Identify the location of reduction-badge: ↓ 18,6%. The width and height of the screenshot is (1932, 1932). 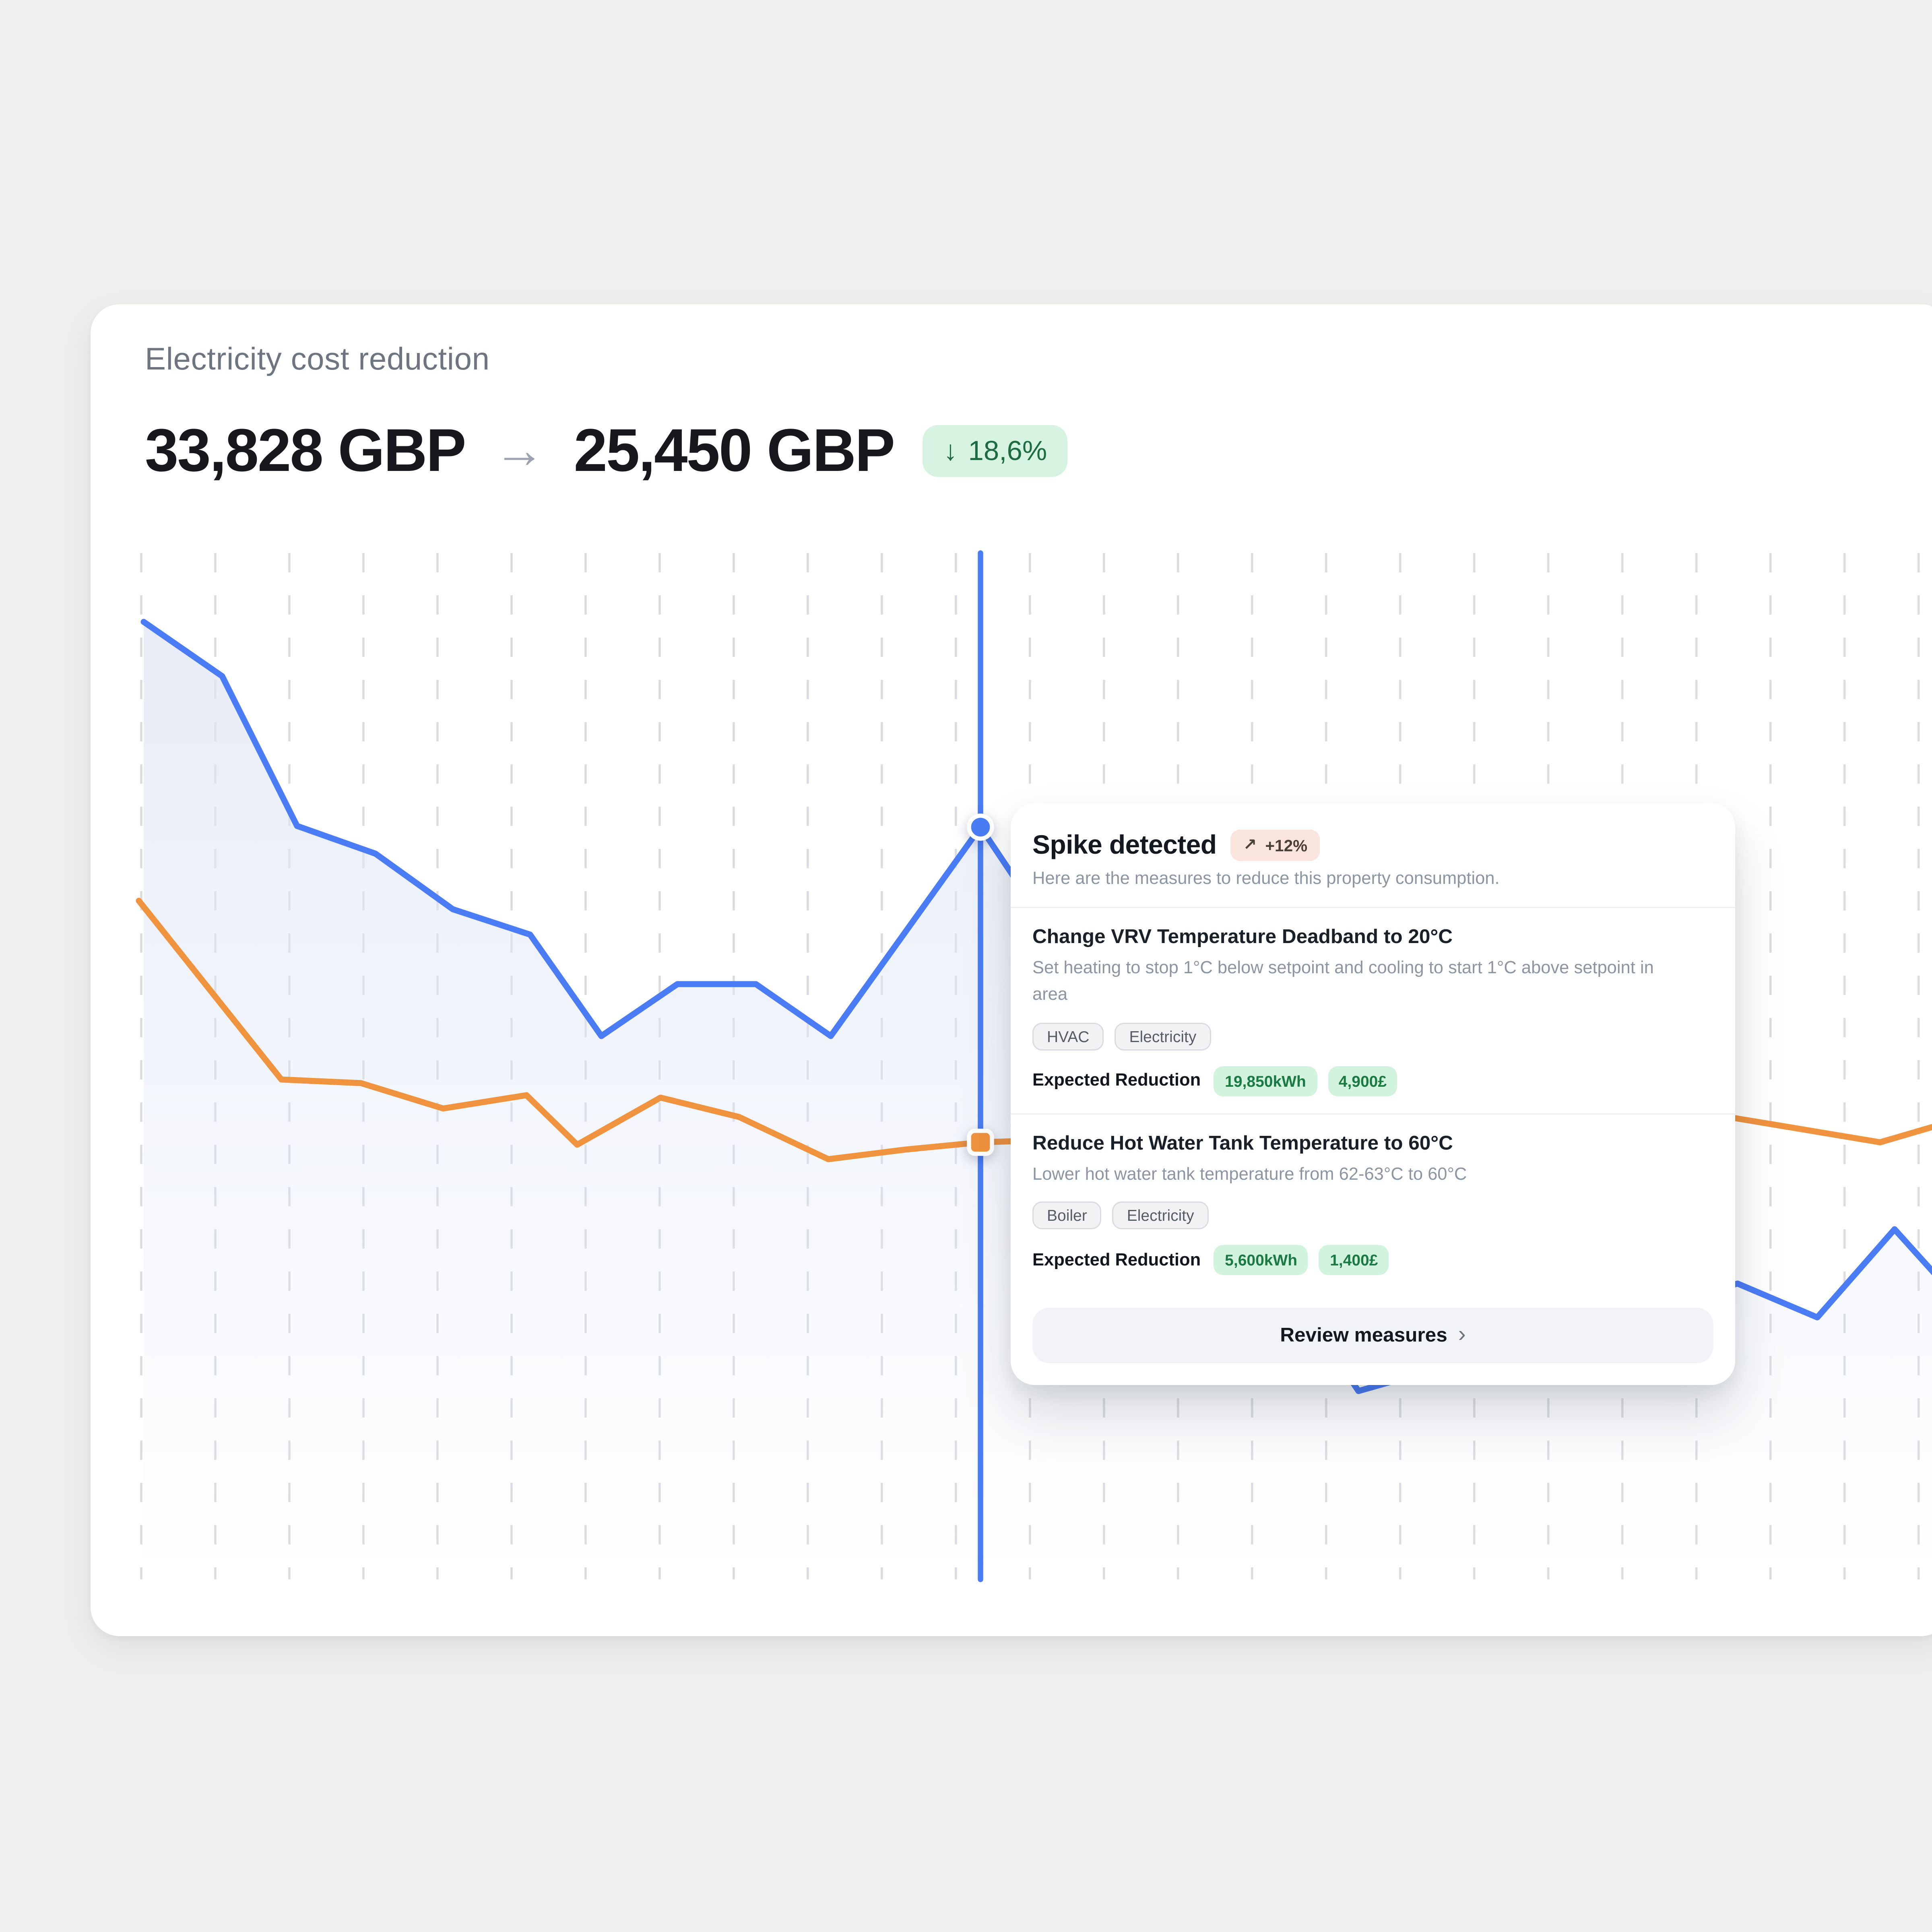
(995, 450).